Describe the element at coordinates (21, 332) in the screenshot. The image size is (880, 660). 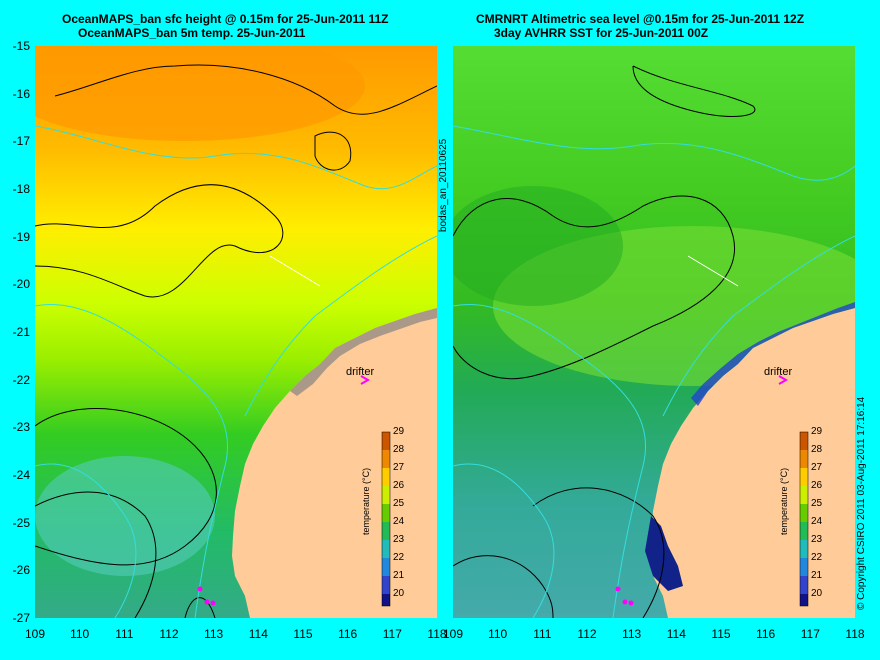
I see `y-tick-label: -21` at that location.